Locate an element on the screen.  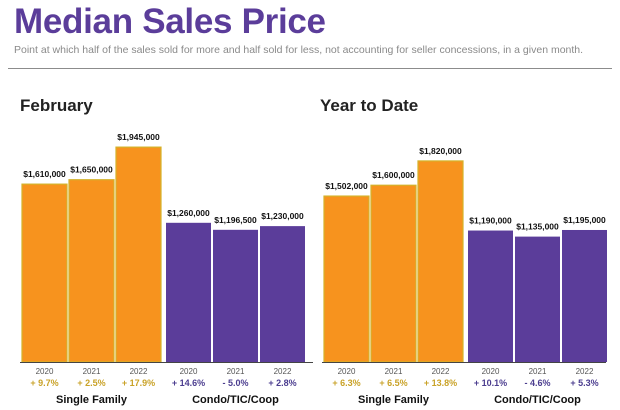
bar-value-label: $1,945,000 is located at coordinates (138, 137).